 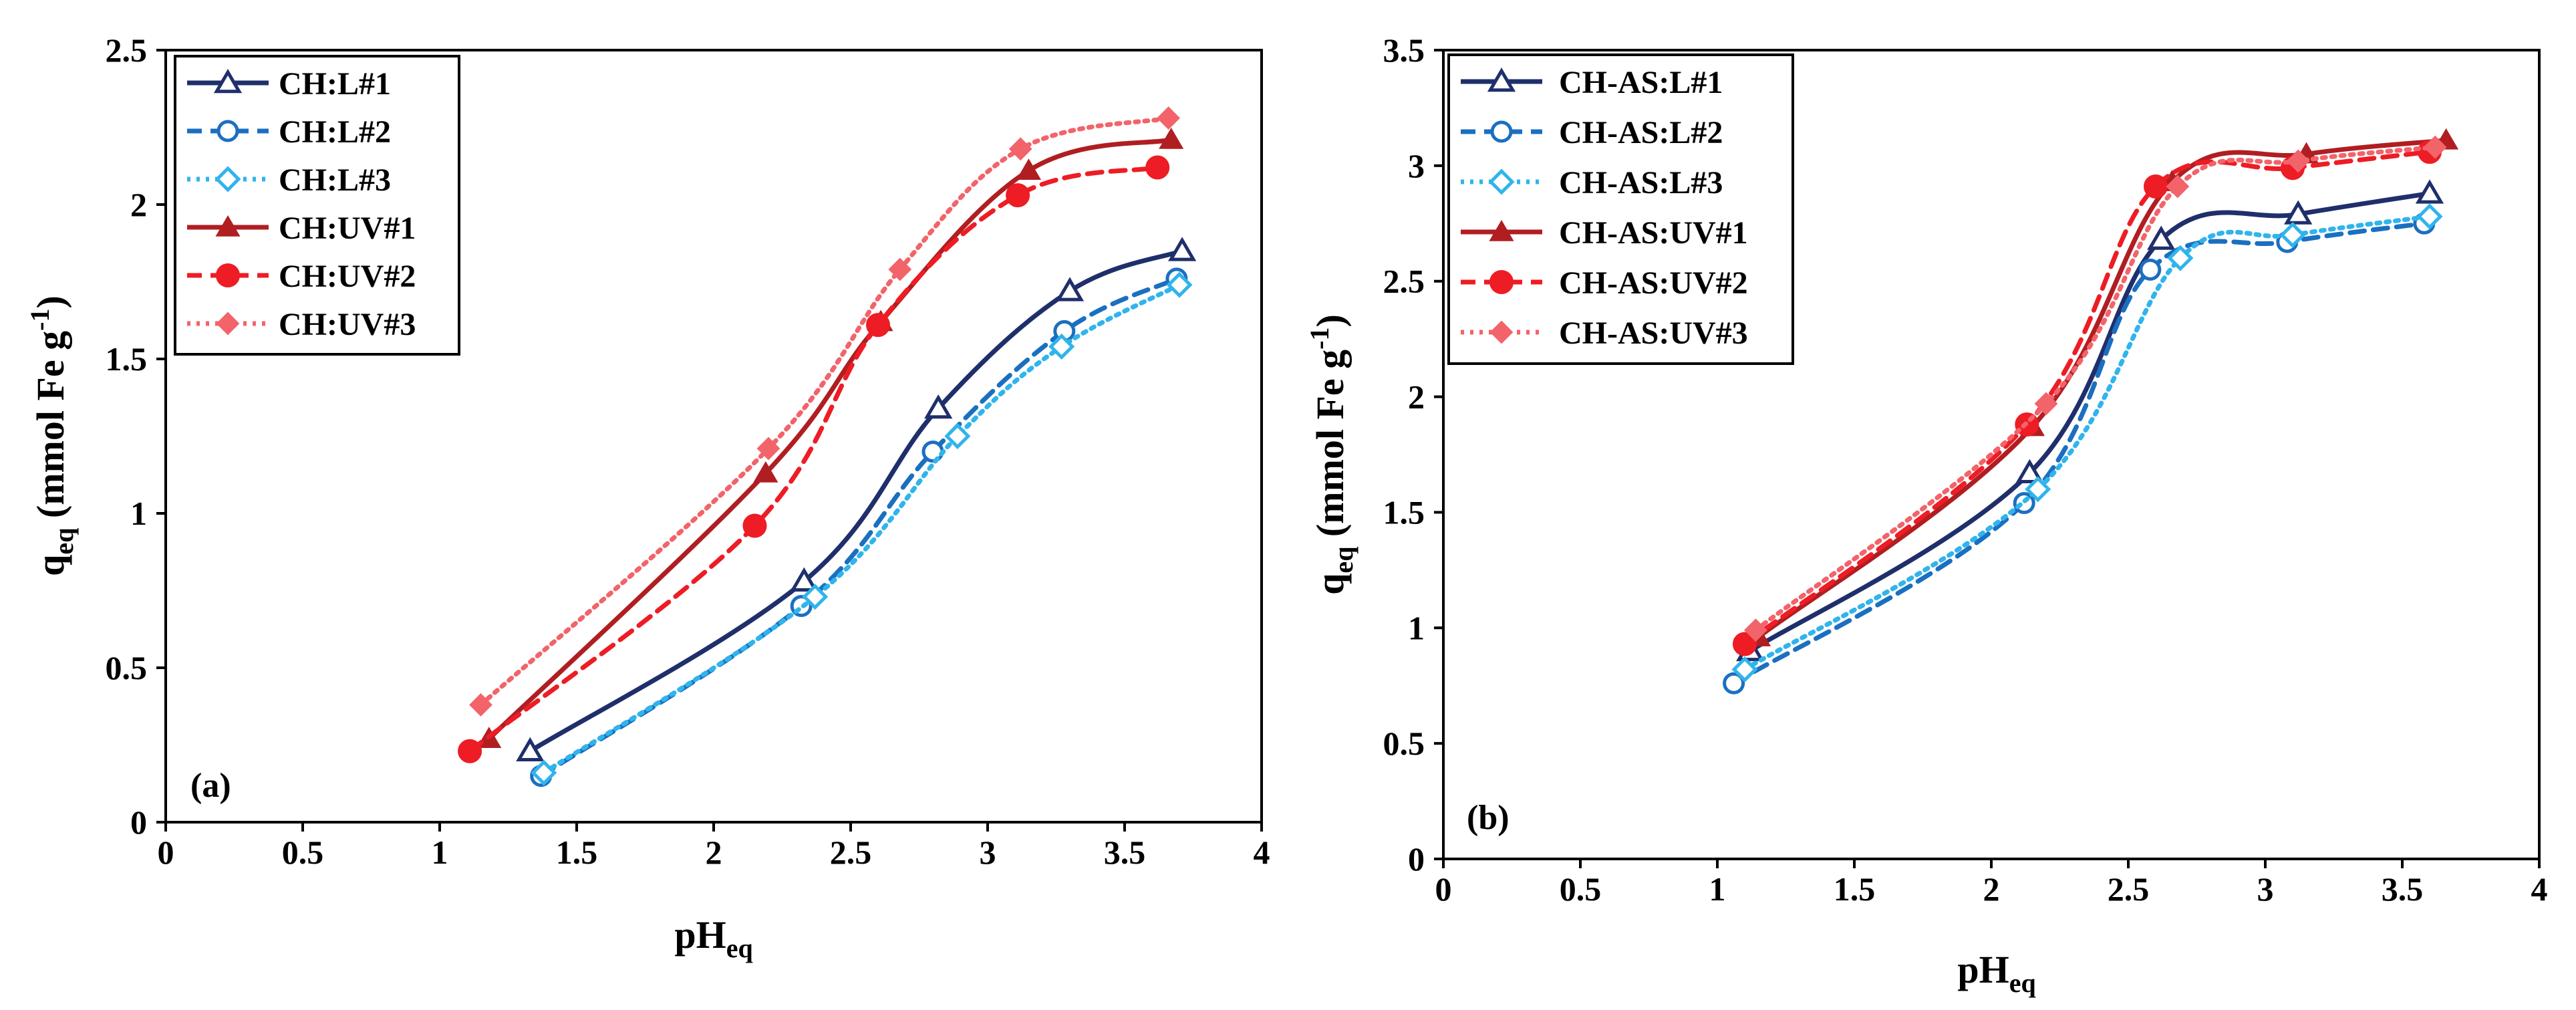 I want to click on chart-a-panel-label: (a), so click(x=210, y=786).